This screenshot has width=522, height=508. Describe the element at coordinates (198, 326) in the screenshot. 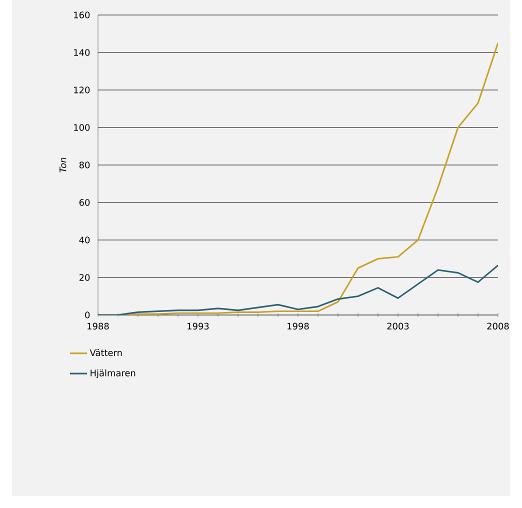

I see `x-tick-label: 1993` at that location.